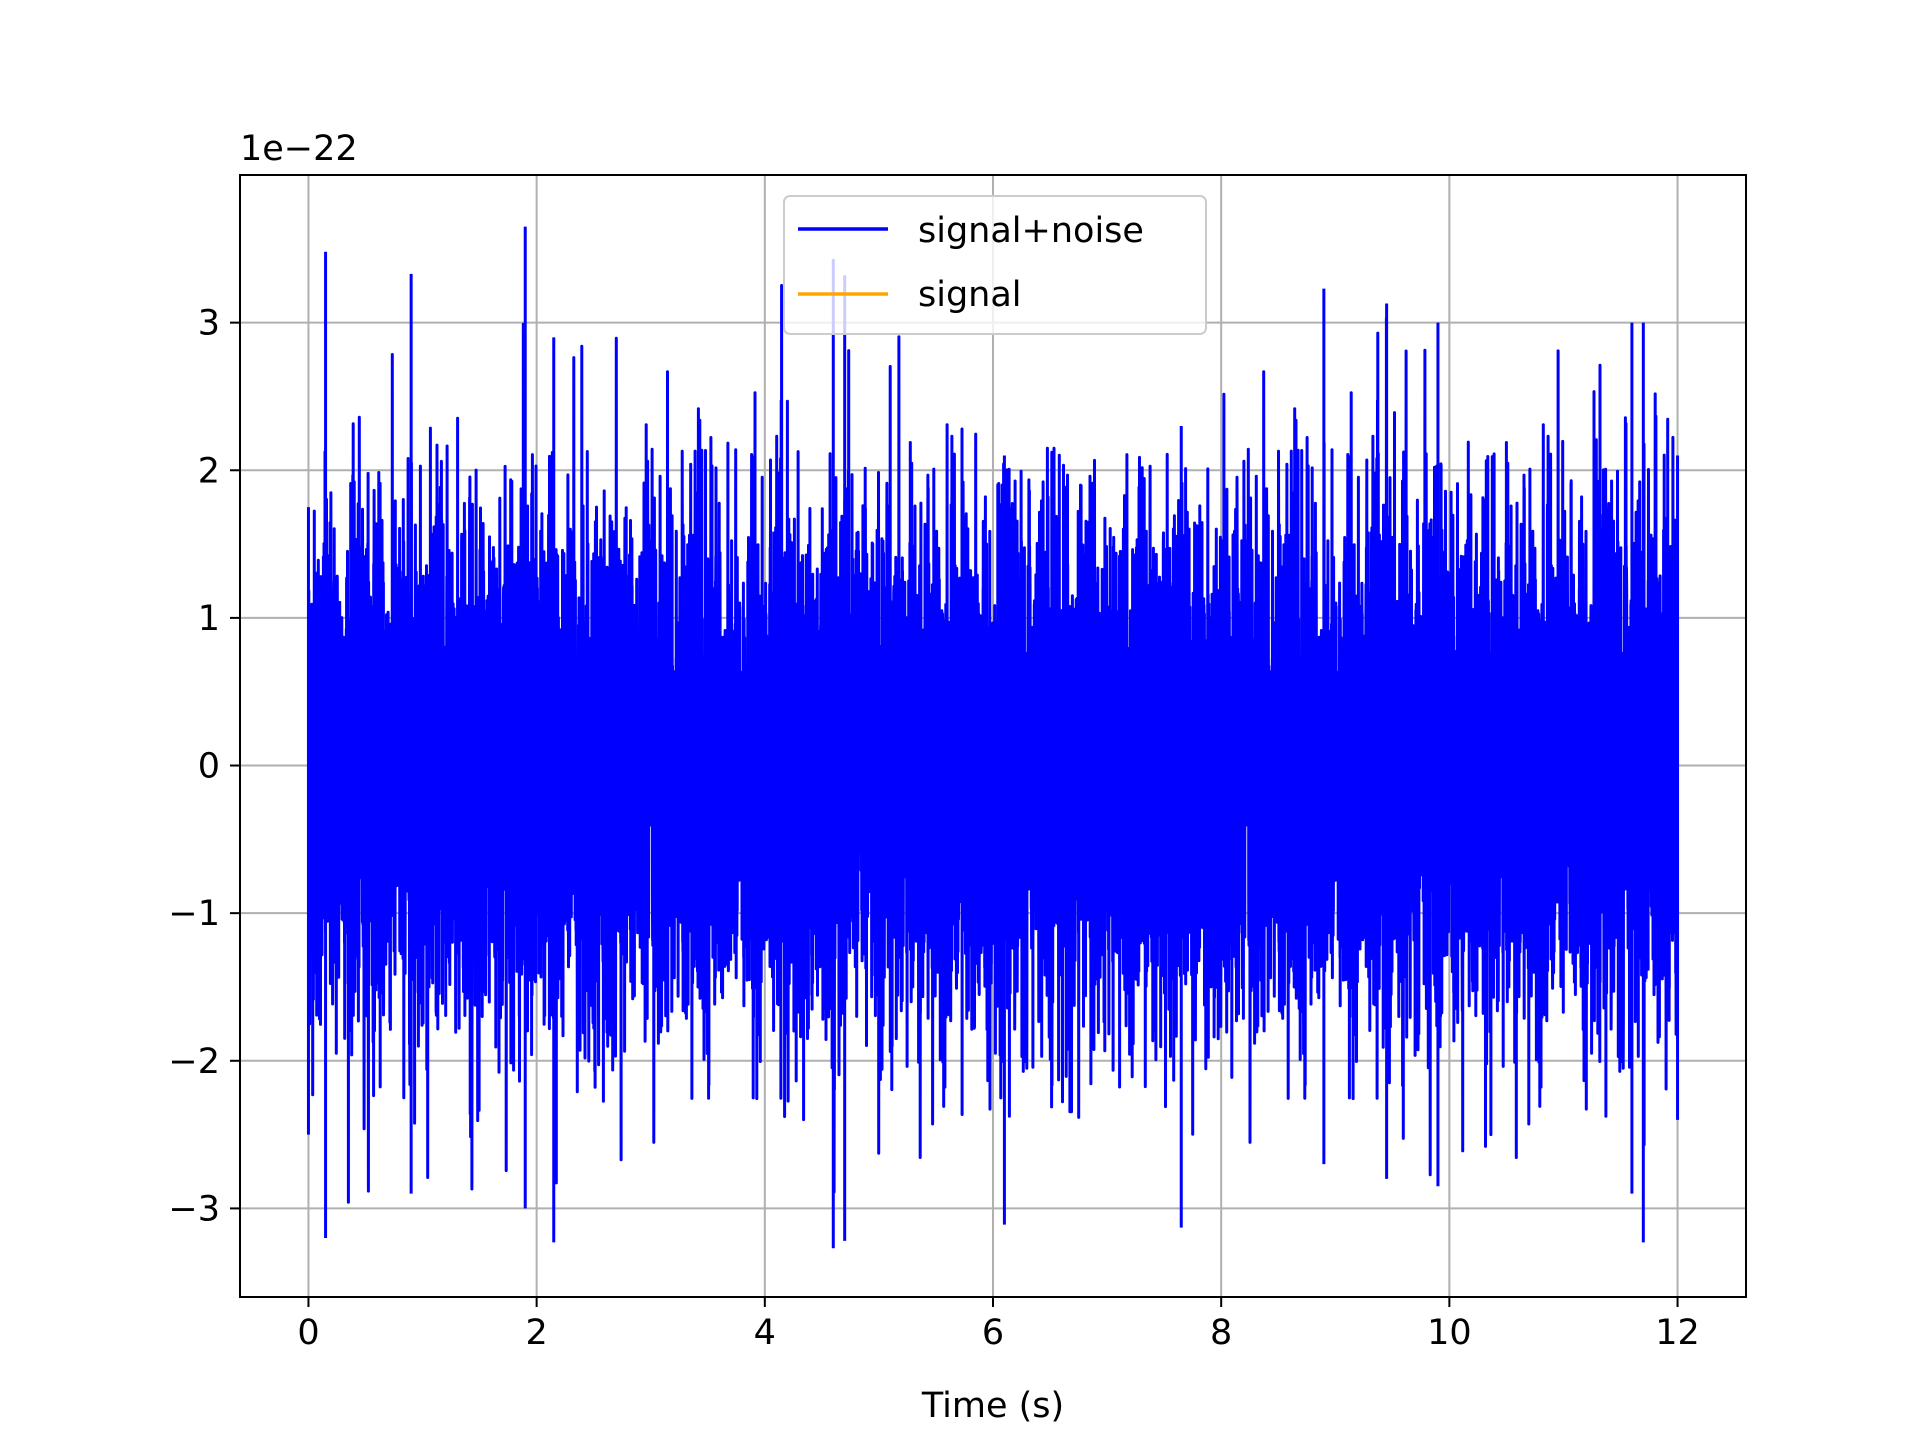  Describe the element at coordinates (209, 619) in the screenshot. I see `y-tick-label: 1` at that location.